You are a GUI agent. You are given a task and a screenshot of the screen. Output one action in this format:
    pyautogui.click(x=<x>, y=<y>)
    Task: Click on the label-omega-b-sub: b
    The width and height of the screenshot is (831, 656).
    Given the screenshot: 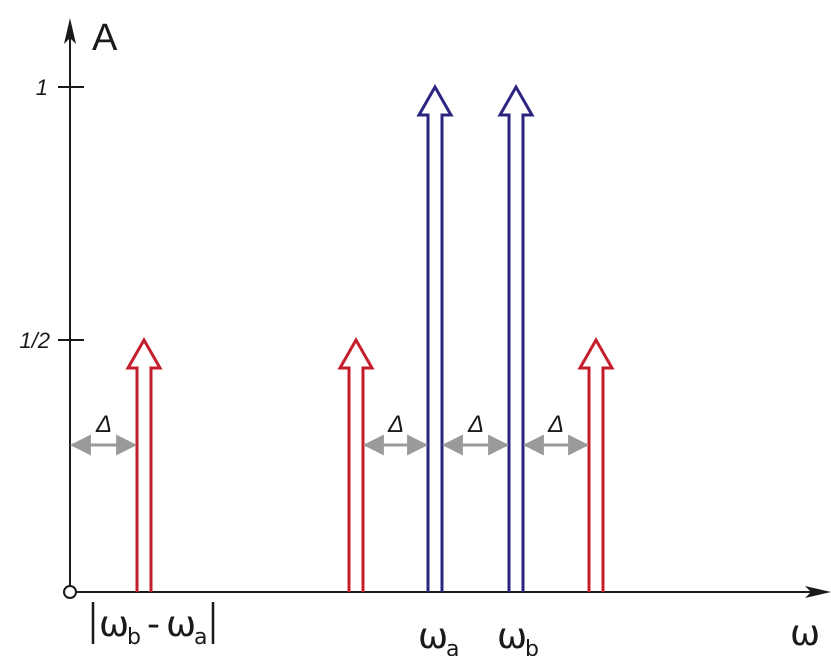 What is the action you would take?
    pyautogui.click(x=532, y=646)
    